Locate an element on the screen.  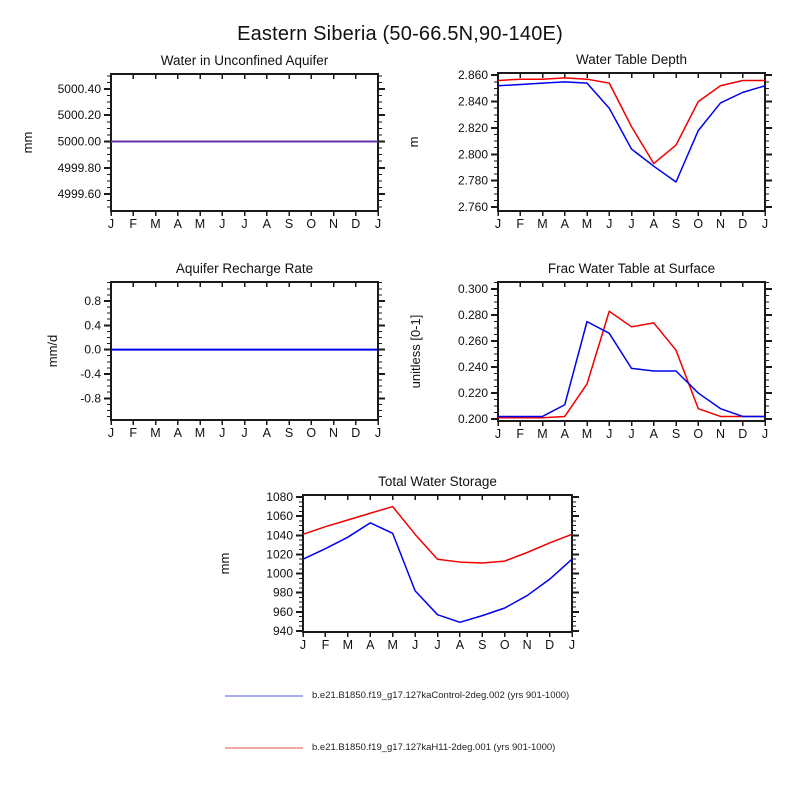
y-tick-label: 0.4 is located at coordinates (92, 325).